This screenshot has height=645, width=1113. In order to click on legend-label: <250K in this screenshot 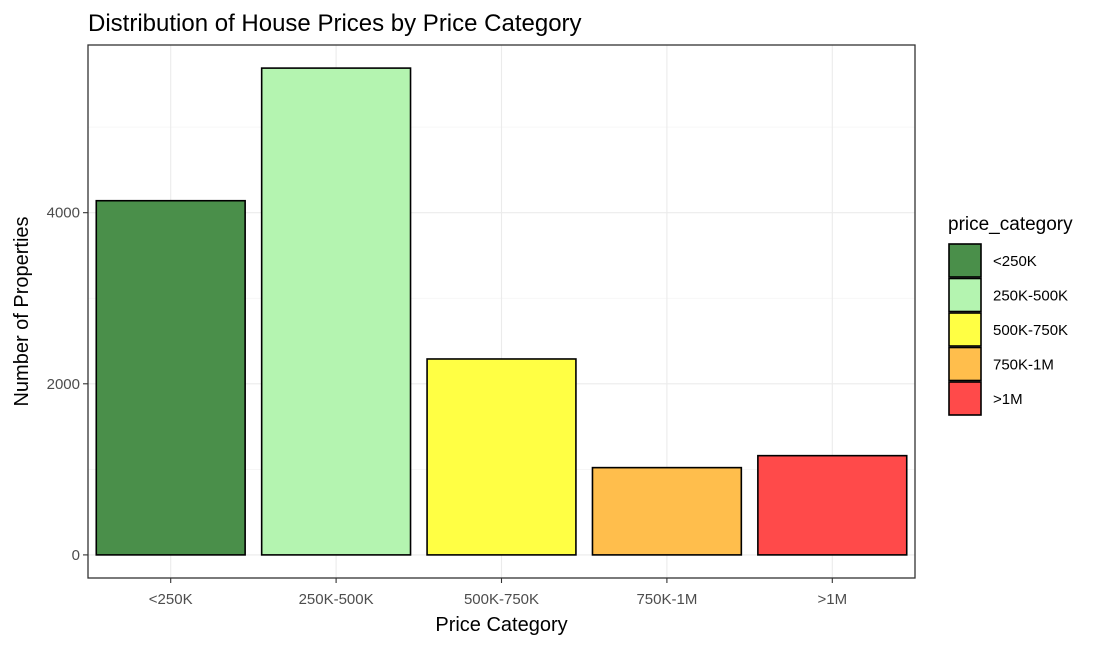, I will do `click(1015, 261)`.